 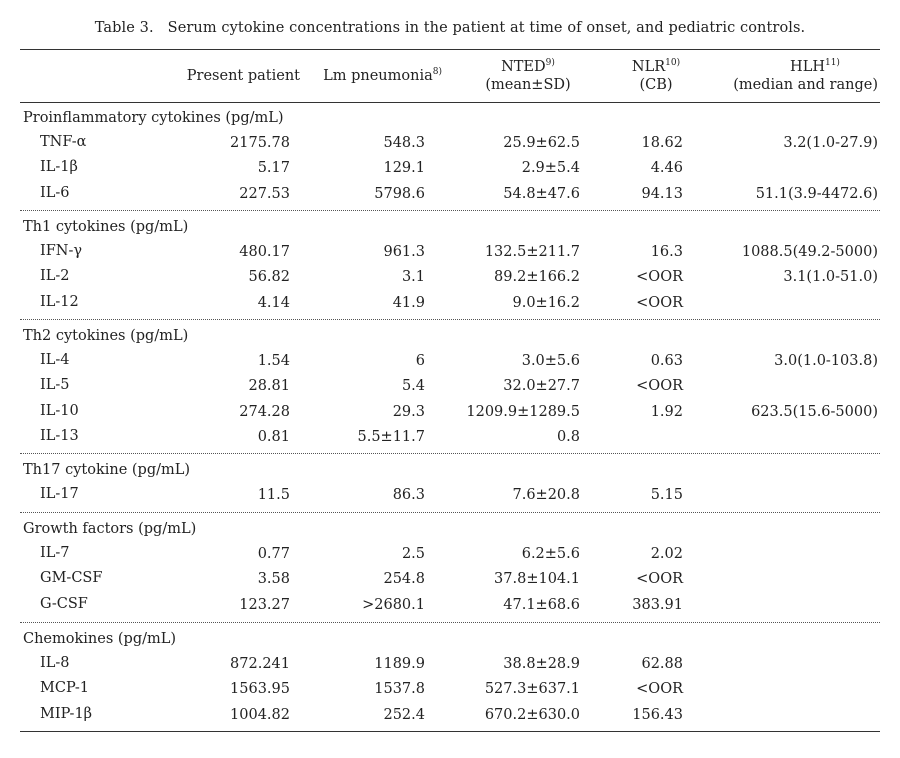 I want to click on cell-lm: 5798.6, so click(x=399, y=193).